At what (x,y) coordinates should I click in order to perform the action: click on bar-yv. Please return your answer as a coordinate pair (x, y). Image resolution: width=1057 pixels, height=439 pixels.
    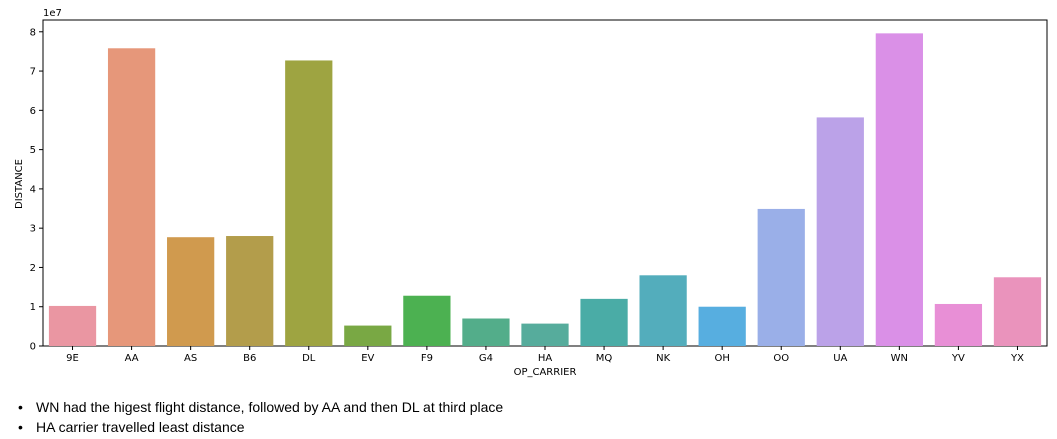
    Looking at the image, I should click on (958, 324).